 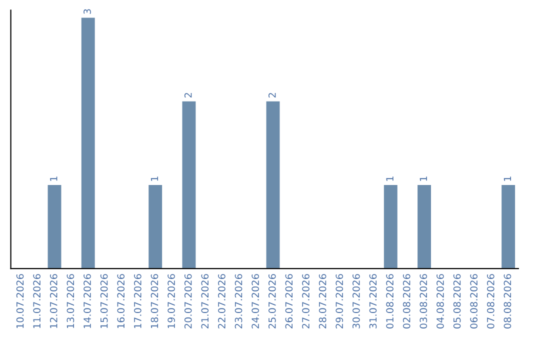 I want to click on x-tick-label: 25.07.2026, so click(x=272, y=301).